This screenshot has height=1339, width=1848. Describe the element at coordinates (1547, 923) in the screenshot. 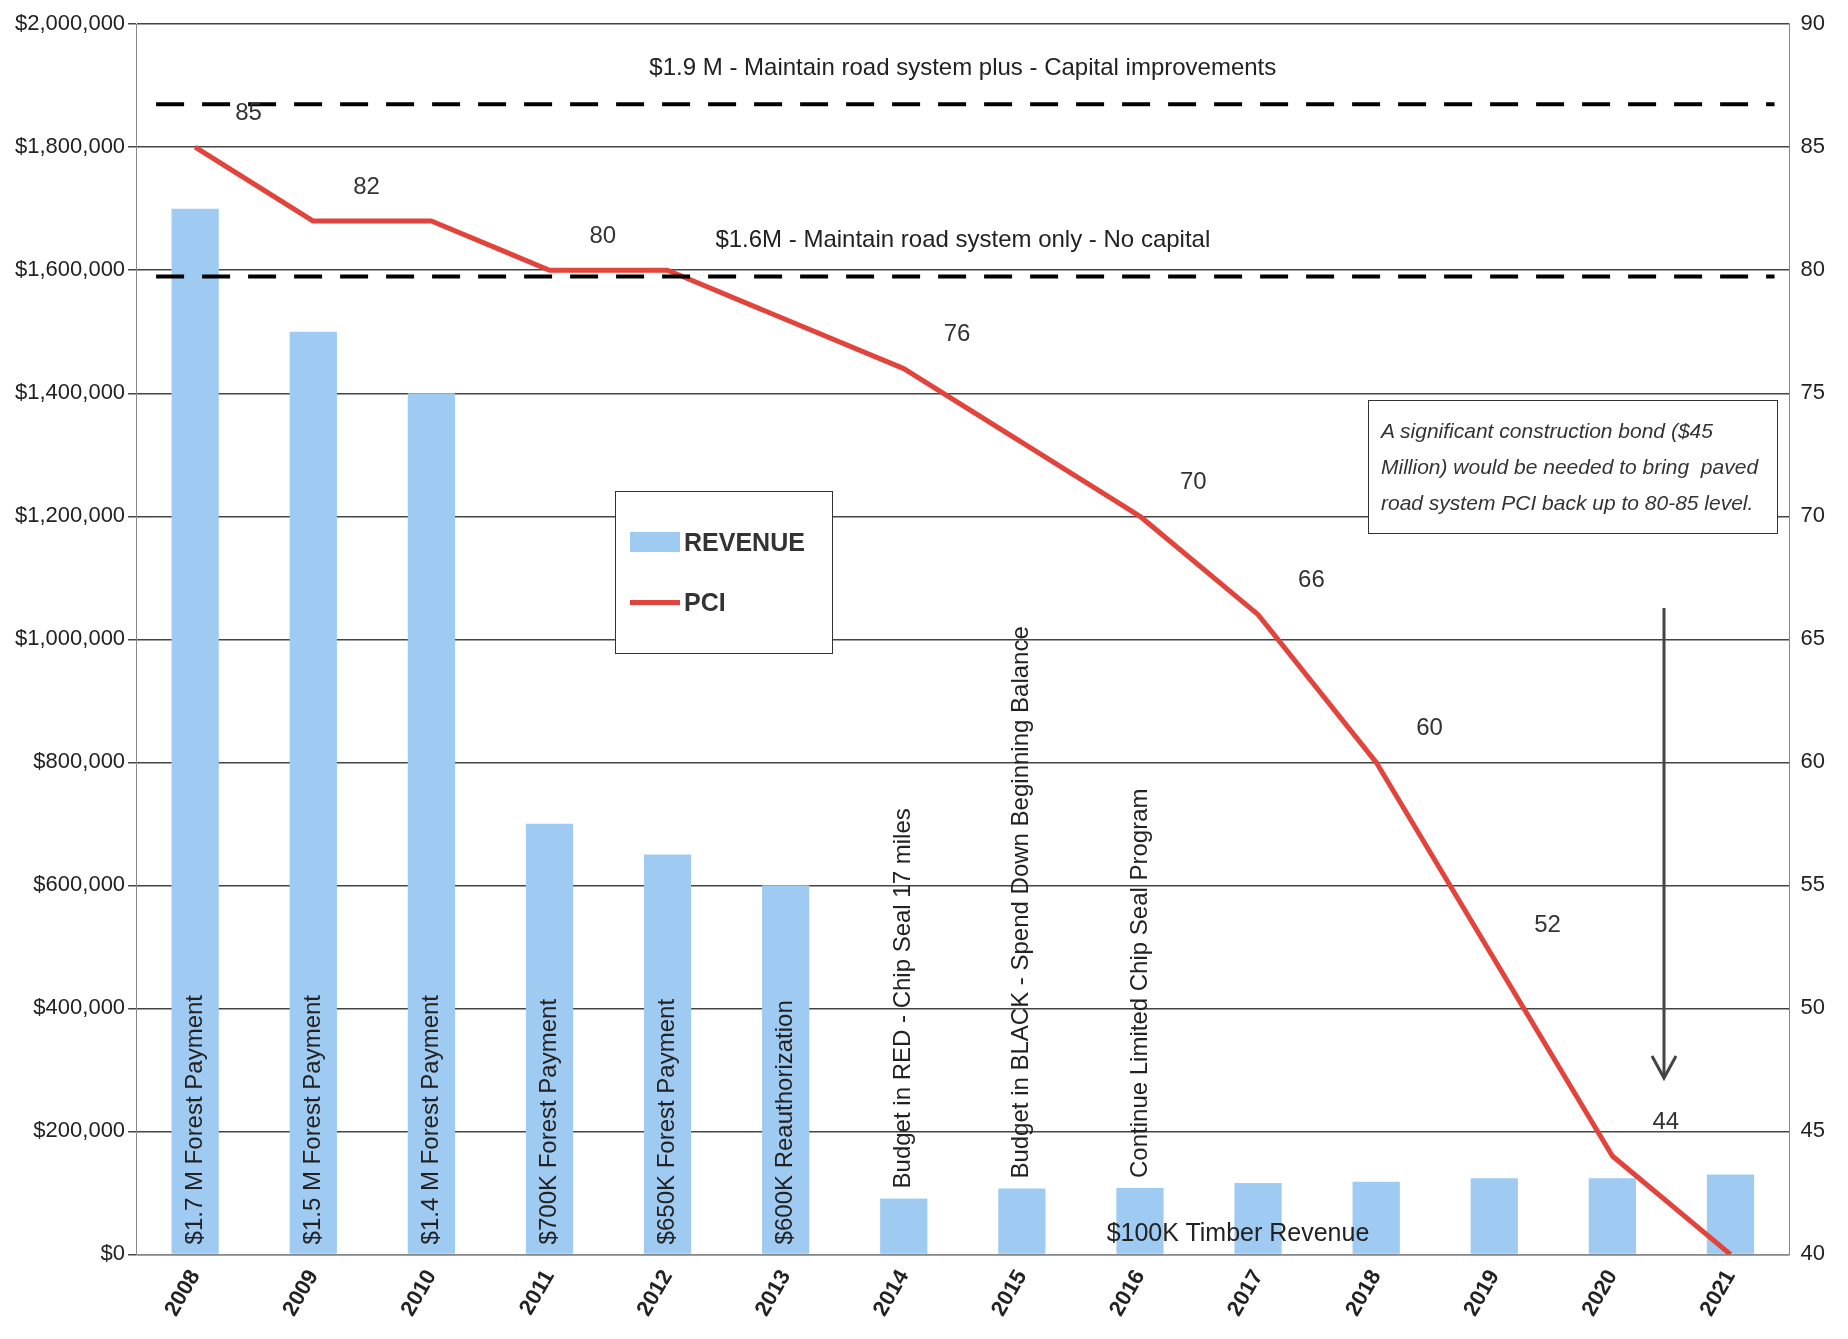

I see `data-label: 52` at that location.